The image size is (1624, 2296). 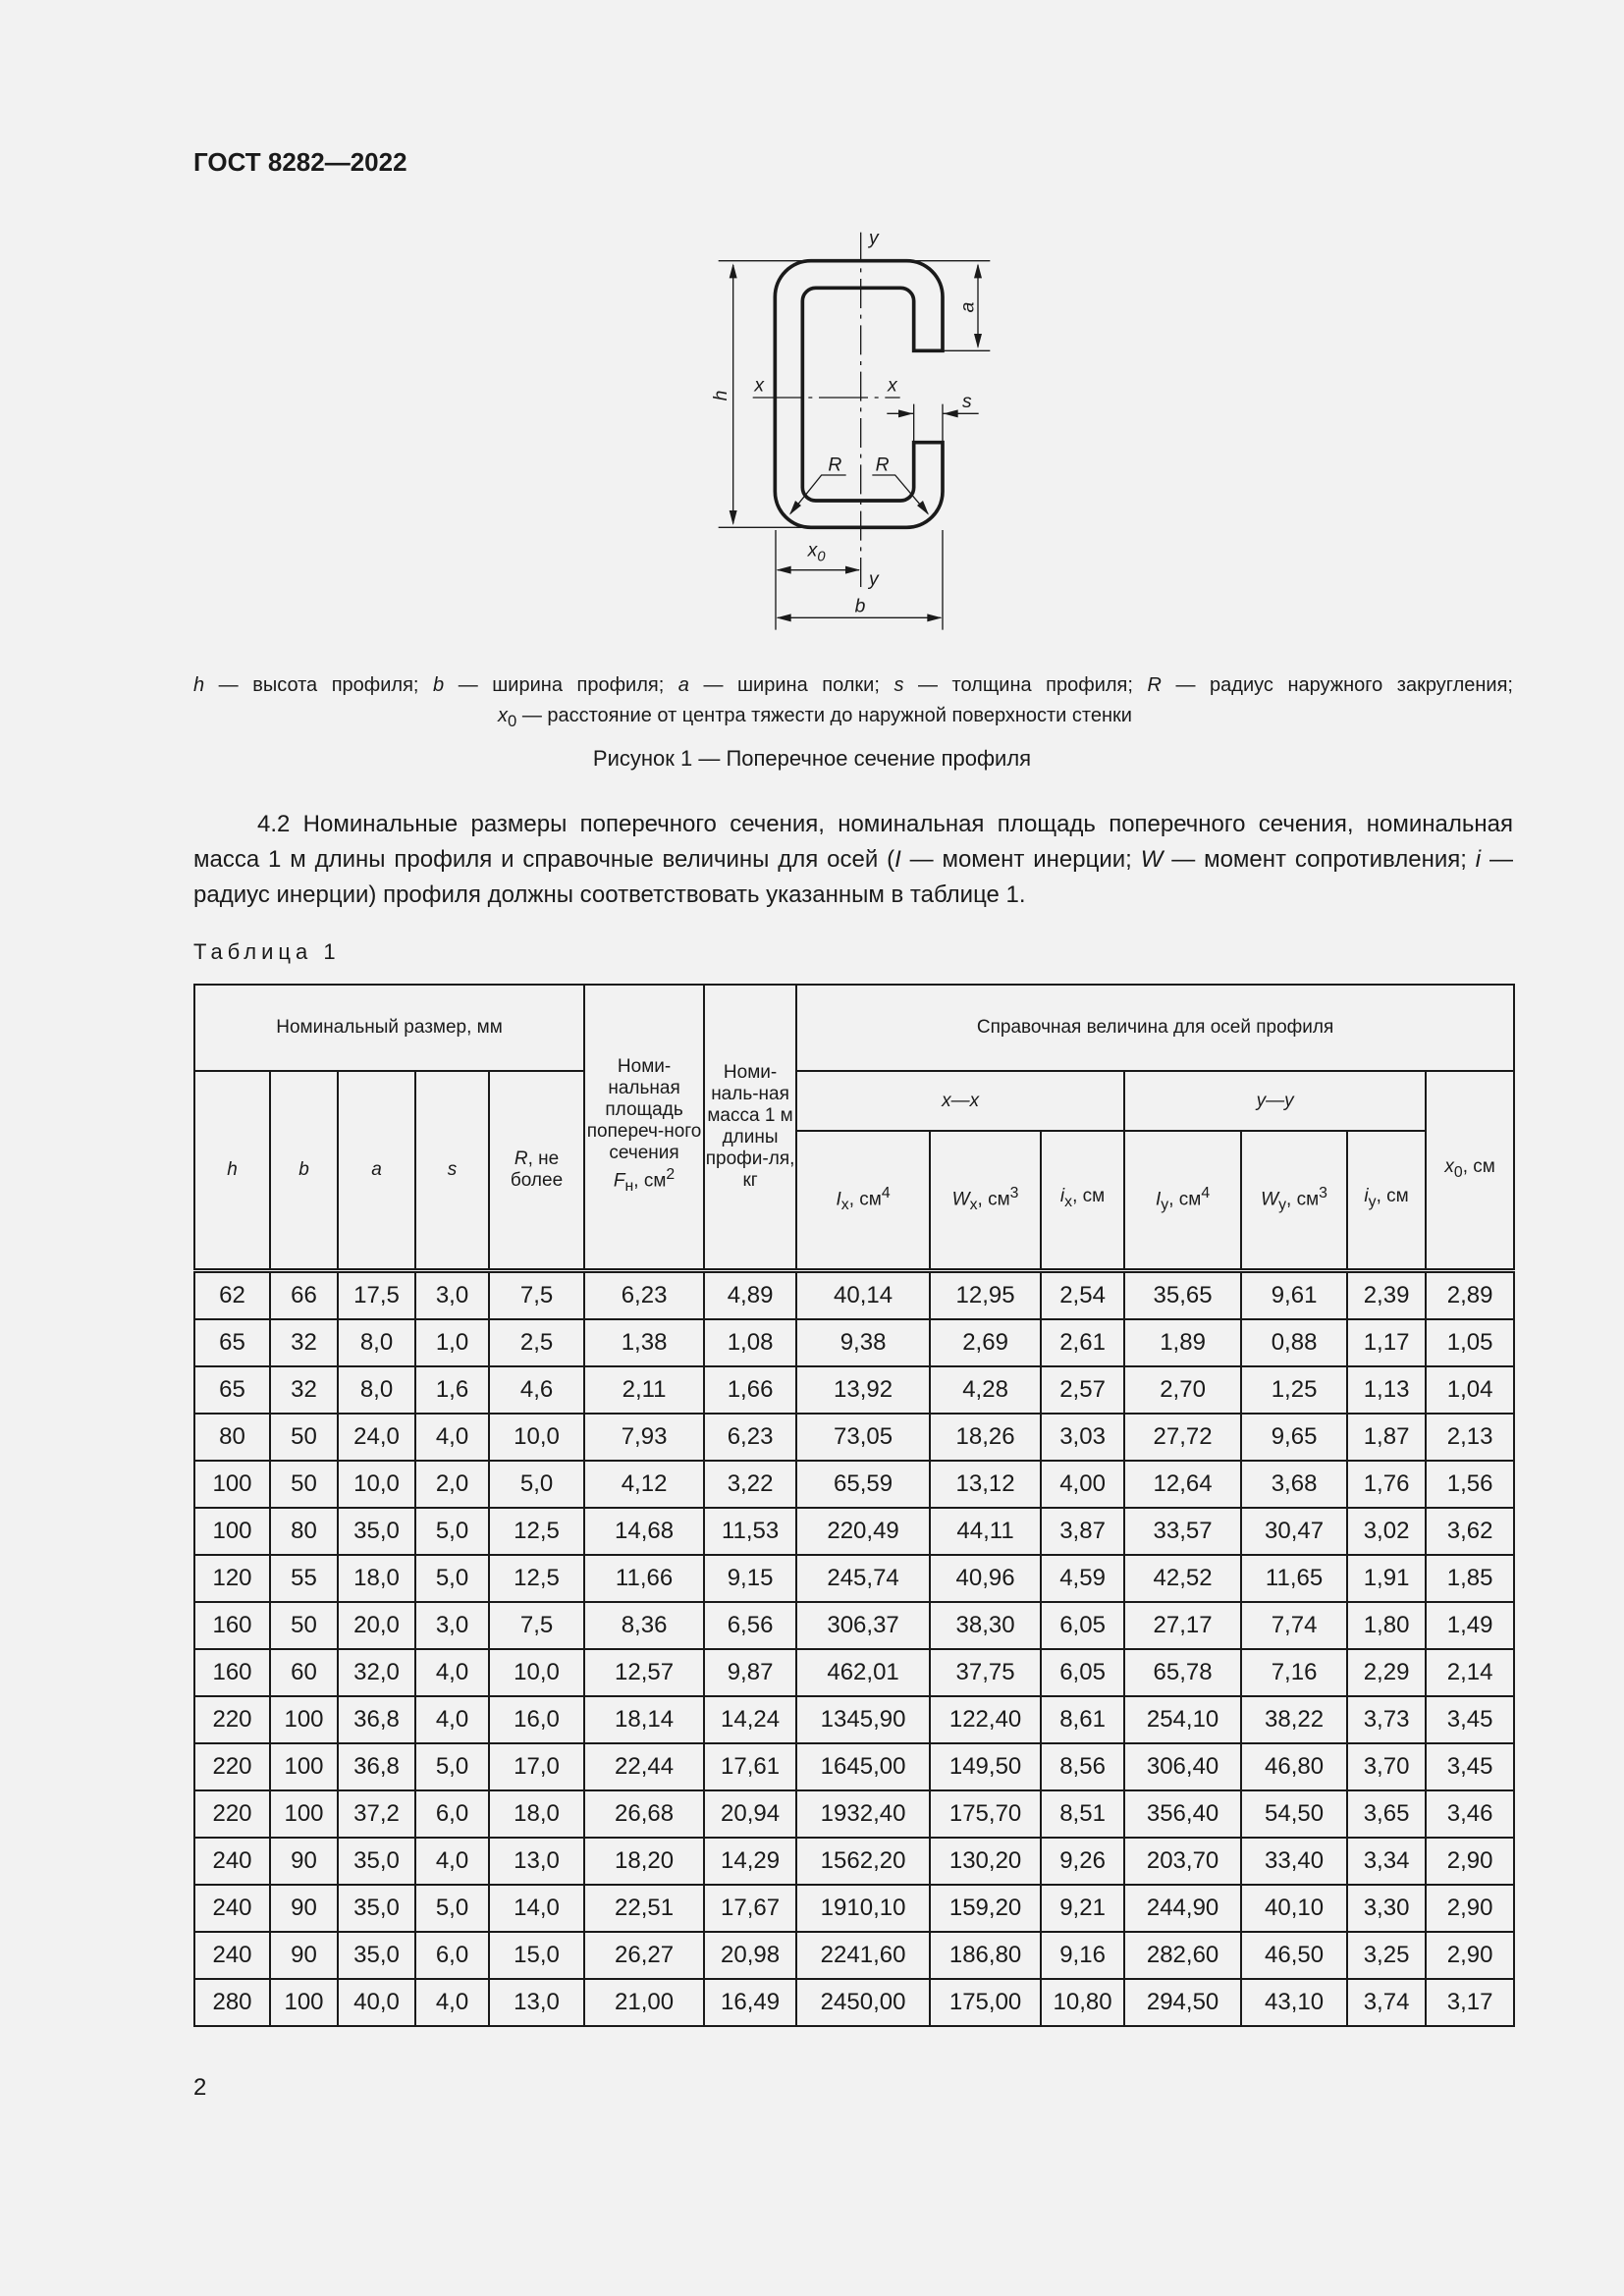 What do you see at coordinates (863, 1437) in the screenshot?
I see `table-cell: 73,05` at bounding box center [863, 1437].